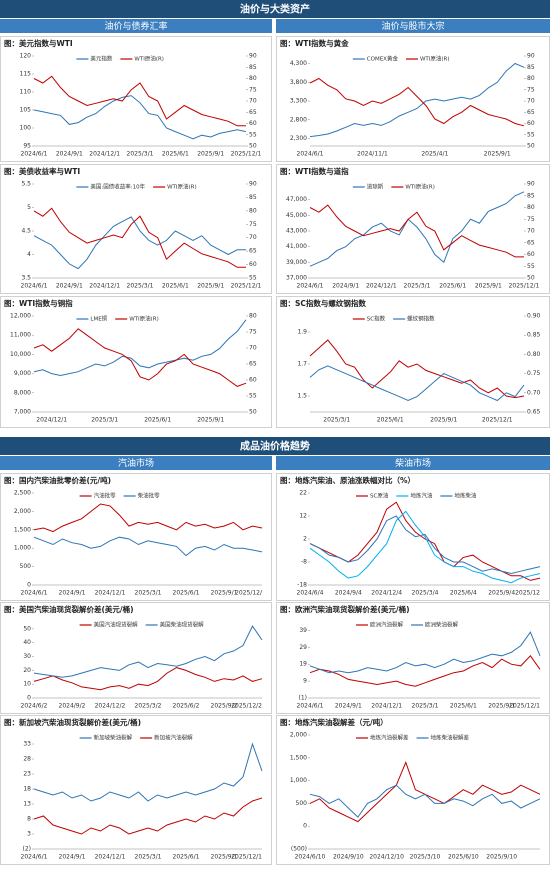  What do you see at coordinates (42, 171) in the screenshot?
I see `chart-title: 图：美债收益率与WTI` at bounding box center [42, 171].